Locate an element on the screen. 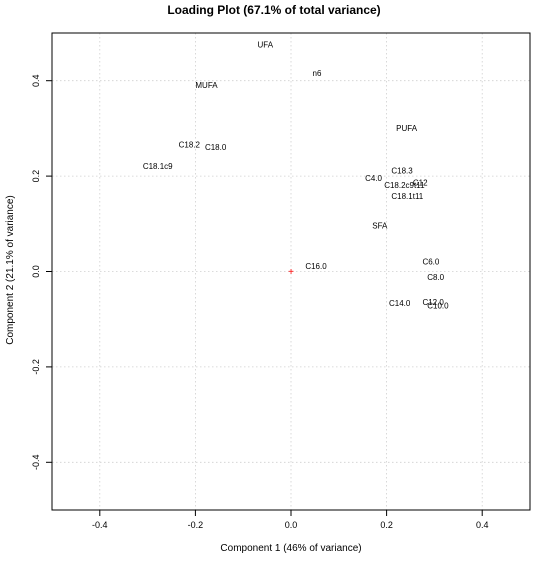 The width and height of the screenshot is (536, 564). point-label: C18.1t11 is located at coordinates (407, 196).